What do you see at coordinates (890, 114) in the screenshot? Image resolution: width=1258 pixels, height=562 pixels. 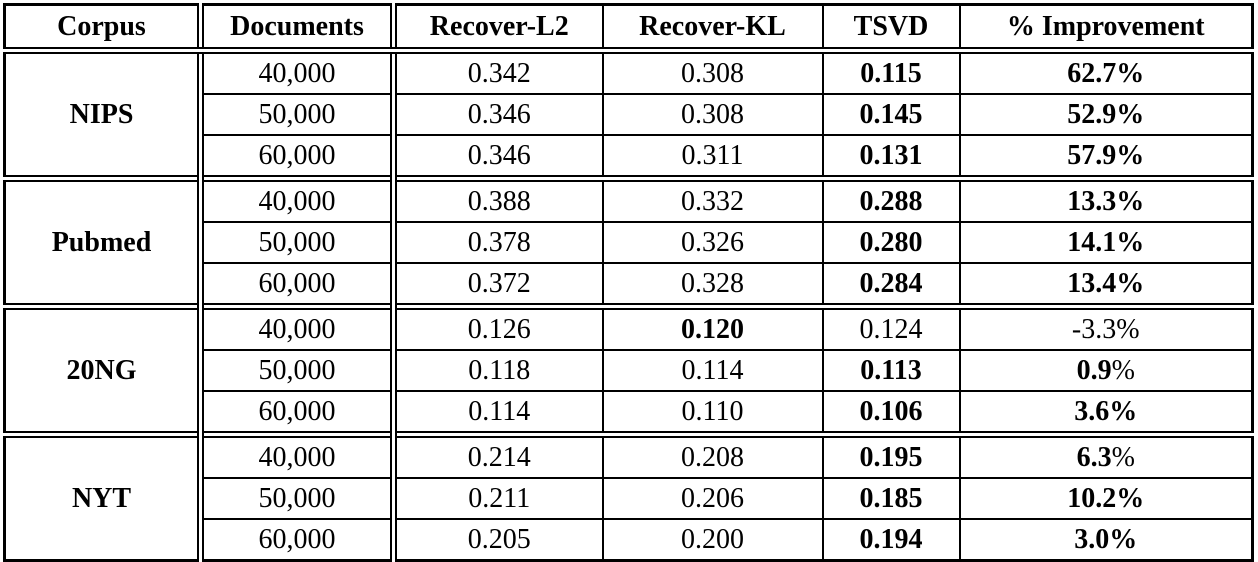 I see `tsvd-cell: 0.145` at bounding box center [890, 114].